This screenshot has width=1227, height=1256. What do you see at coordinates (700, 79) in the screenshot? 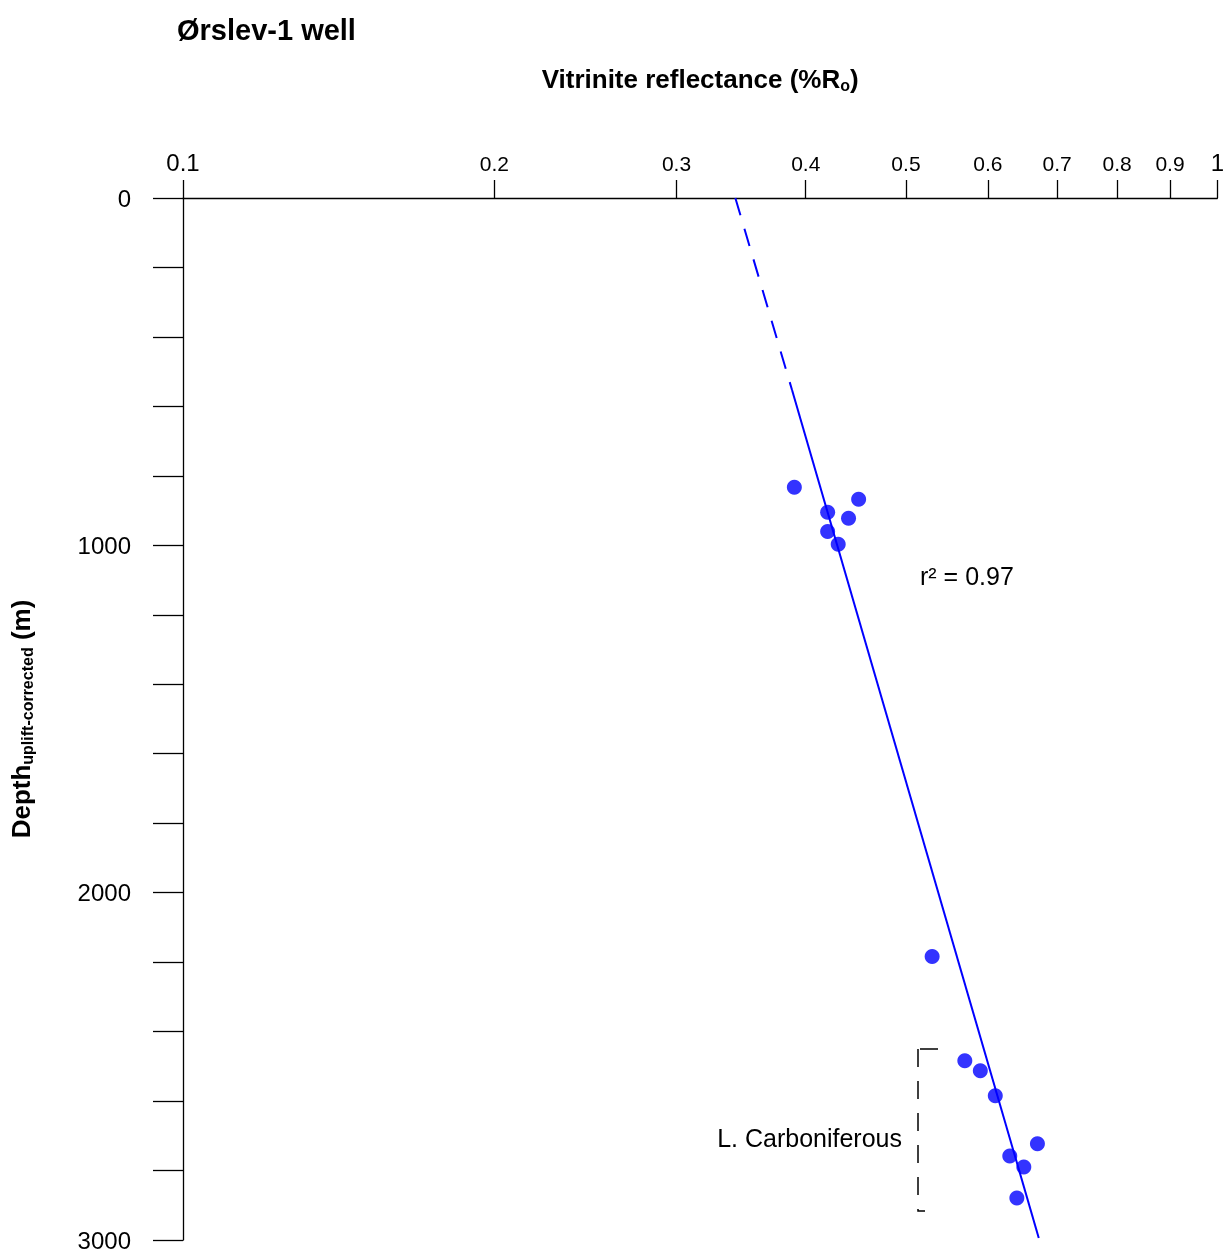
I see `x-axis-title: Vitrinite reflectance (%Ro)` at bounding box center [700, 79].